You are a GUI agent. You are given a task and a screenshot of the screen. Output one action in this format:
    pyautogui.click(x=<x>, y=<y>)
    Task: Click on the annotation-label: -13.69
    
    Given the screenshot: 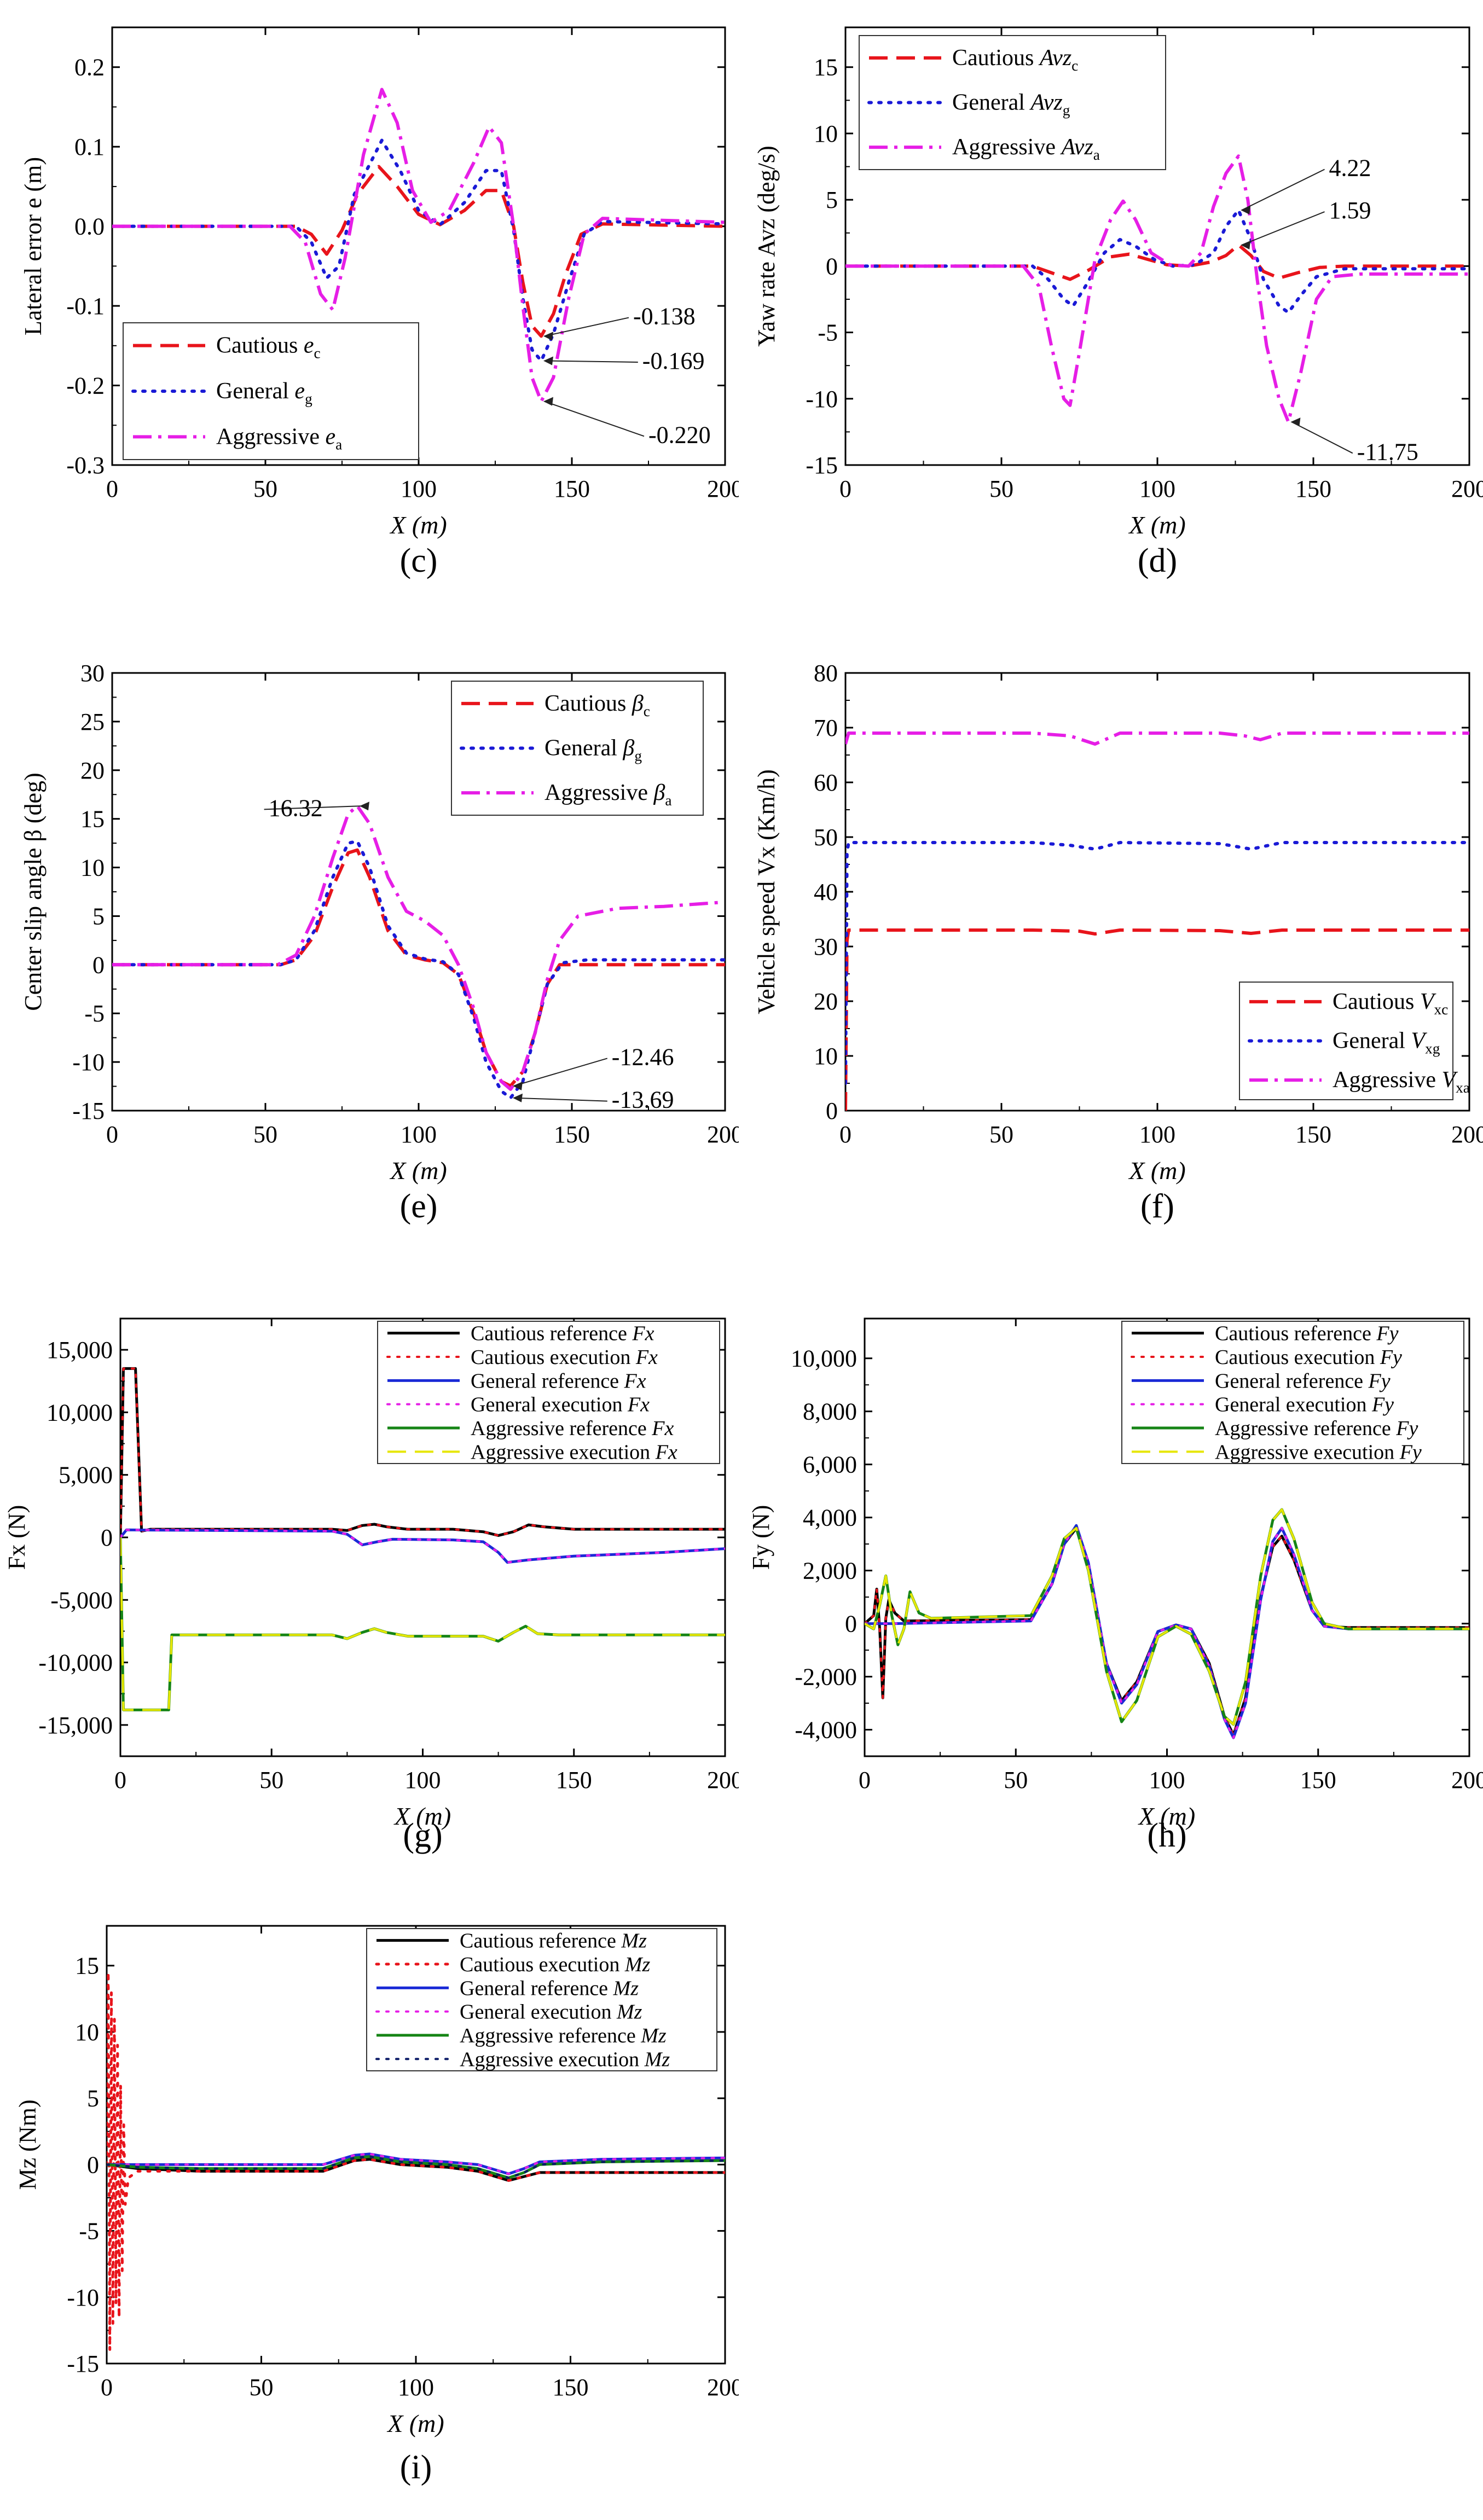 What is the action you would take?
    pyautogui.click(x=643, y=1100)
    